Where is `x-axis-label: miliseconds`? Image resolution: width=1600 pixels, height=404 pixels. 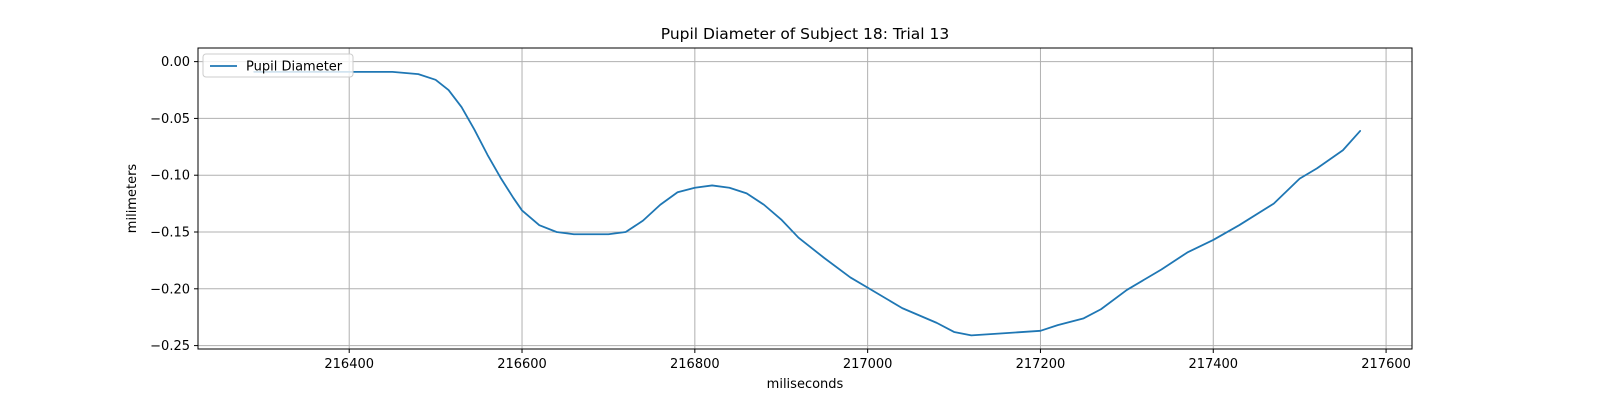 x-axis-label: miliseconds is located at coordinates (805, 384).